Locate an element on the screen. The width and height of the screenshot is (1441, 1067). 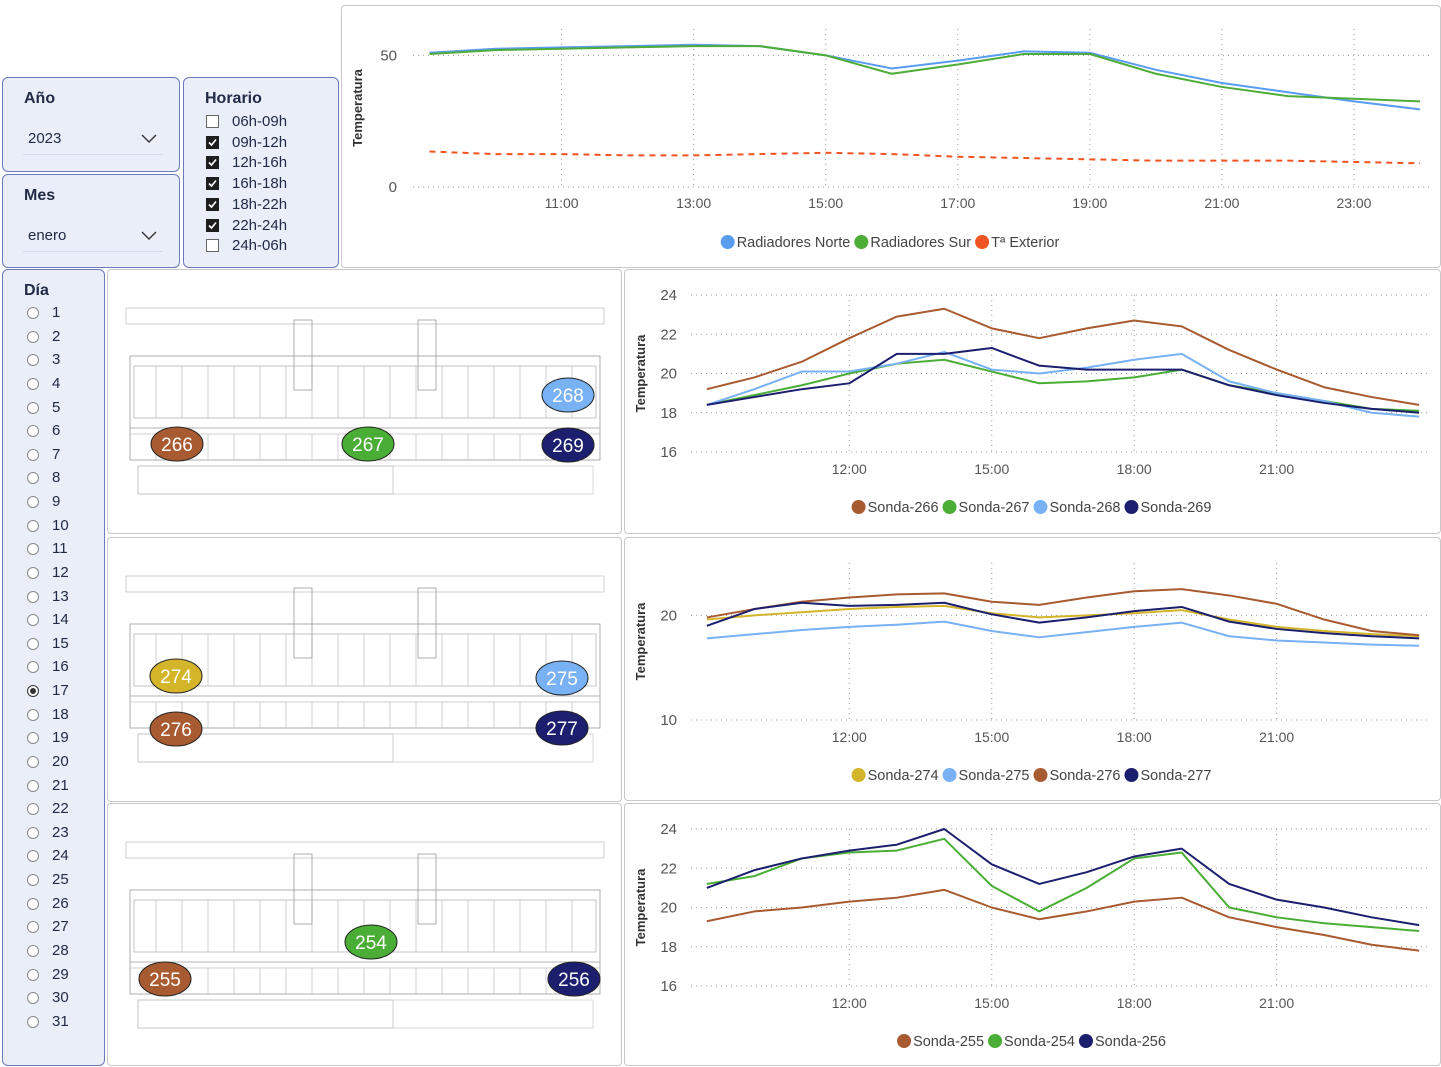
radio-label: 19 is located at coordinates (60, 738).